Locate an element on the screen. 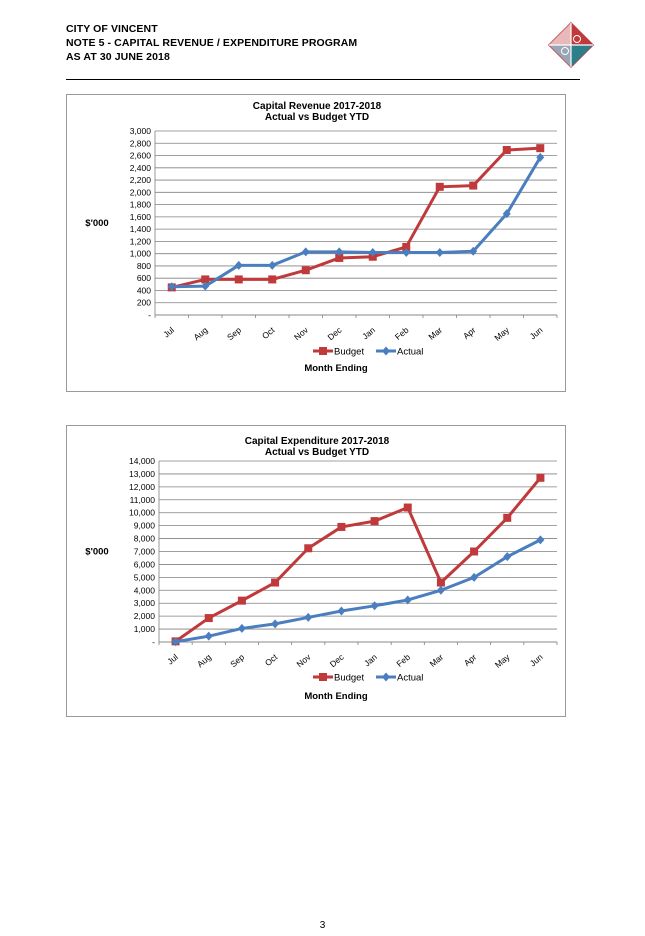 The height and width of the screenshot is (936, 645). y-tick-label: 200 is located at coordinates (144, 303).